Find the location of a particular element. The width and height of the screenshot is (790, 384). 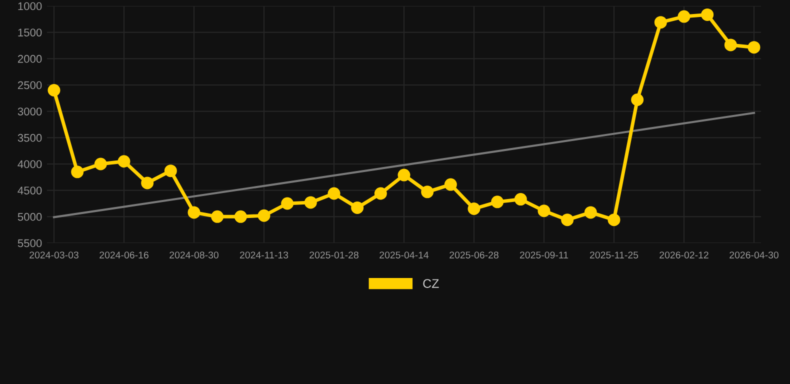

x-tick-label: 2024-06-16 is located at coordinates (124, 255).